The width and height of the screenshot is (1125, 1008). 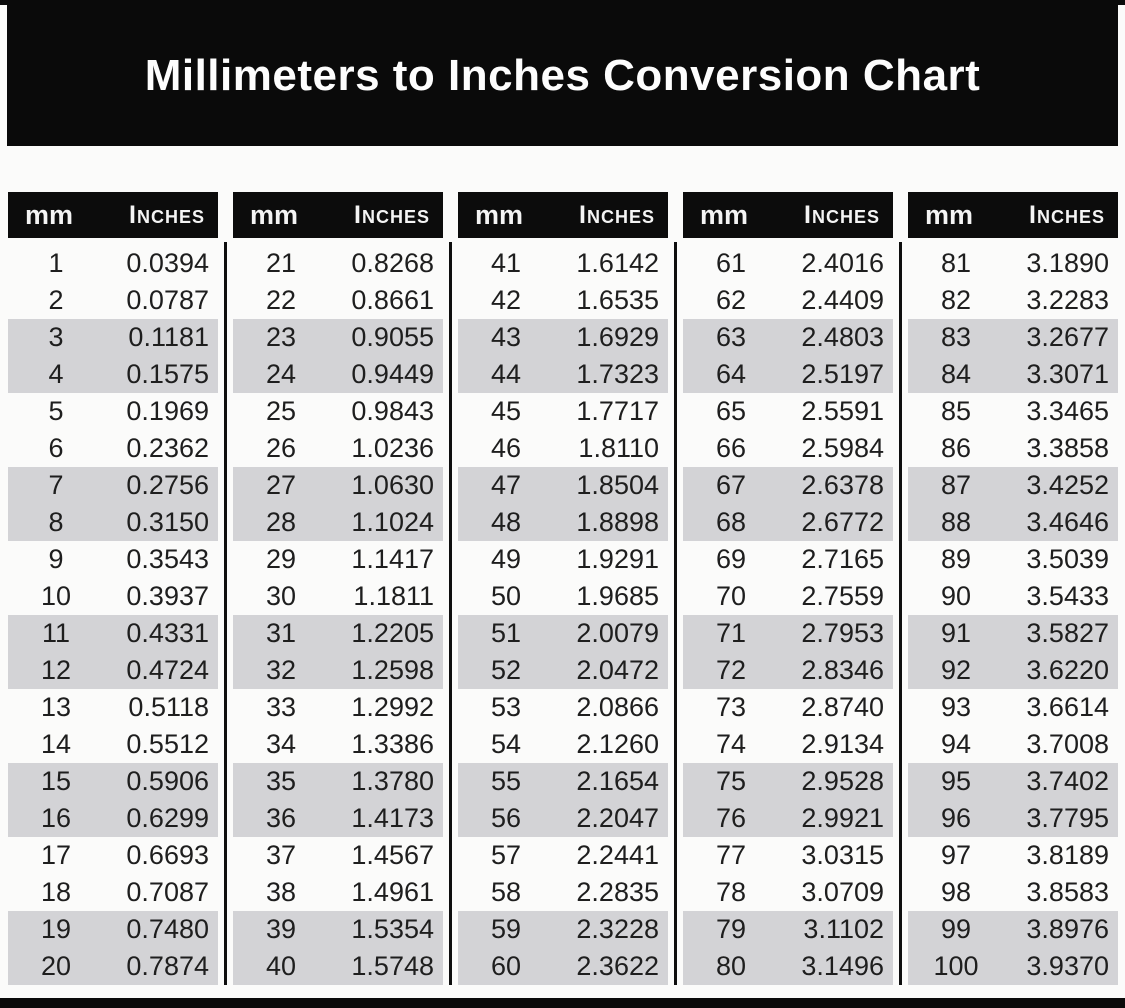 I want to click on mm-value: 74, so click(x=731, y=744).